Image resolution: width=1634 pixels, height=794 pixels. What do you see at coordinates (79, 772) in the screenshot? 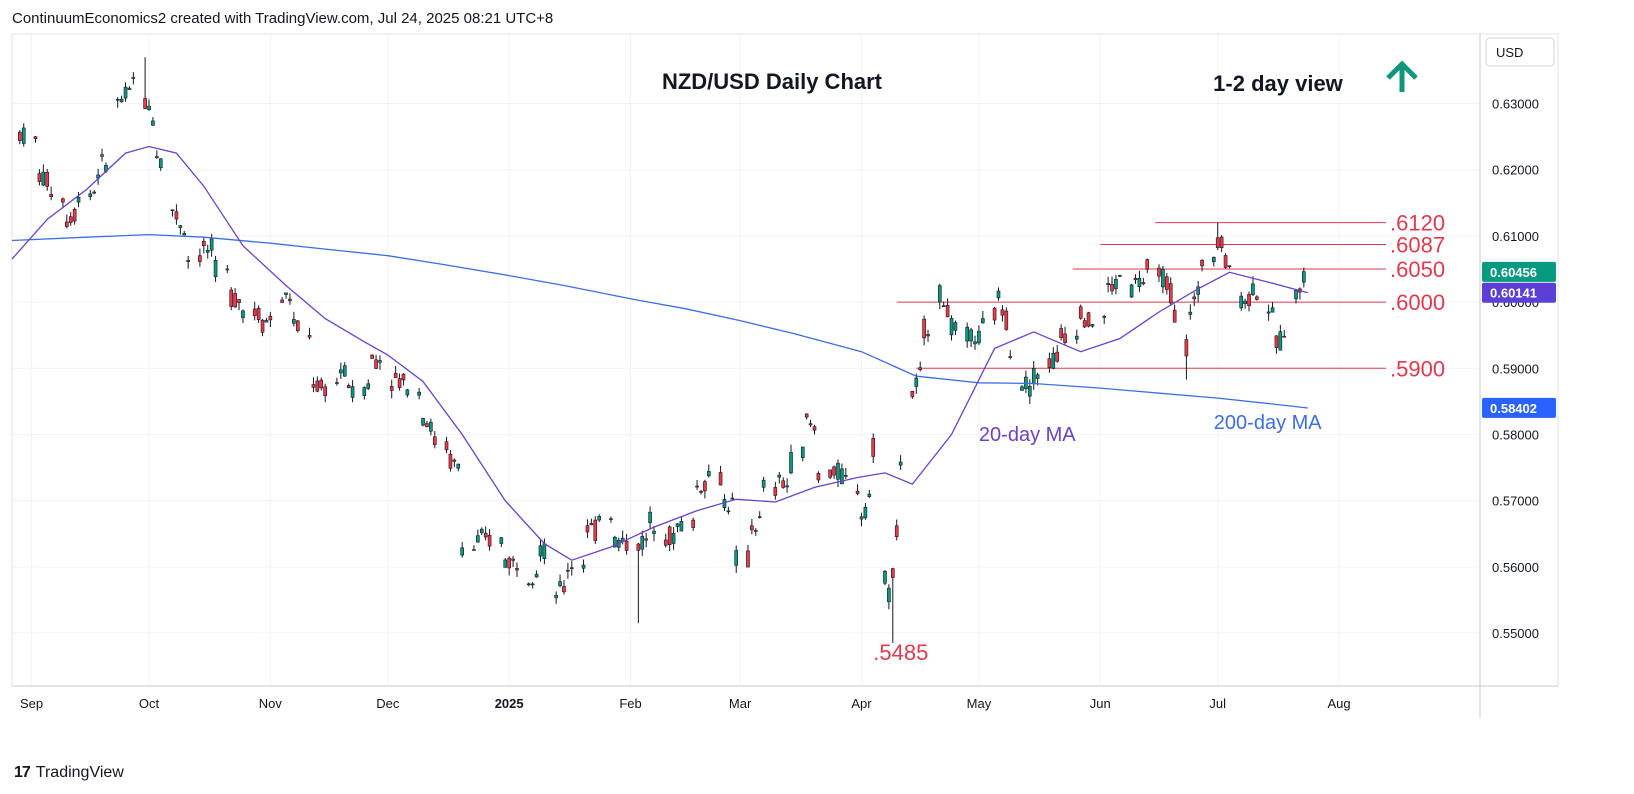
I see `tradingview-brand-name: TradingView` at bounding box center [79, 772].